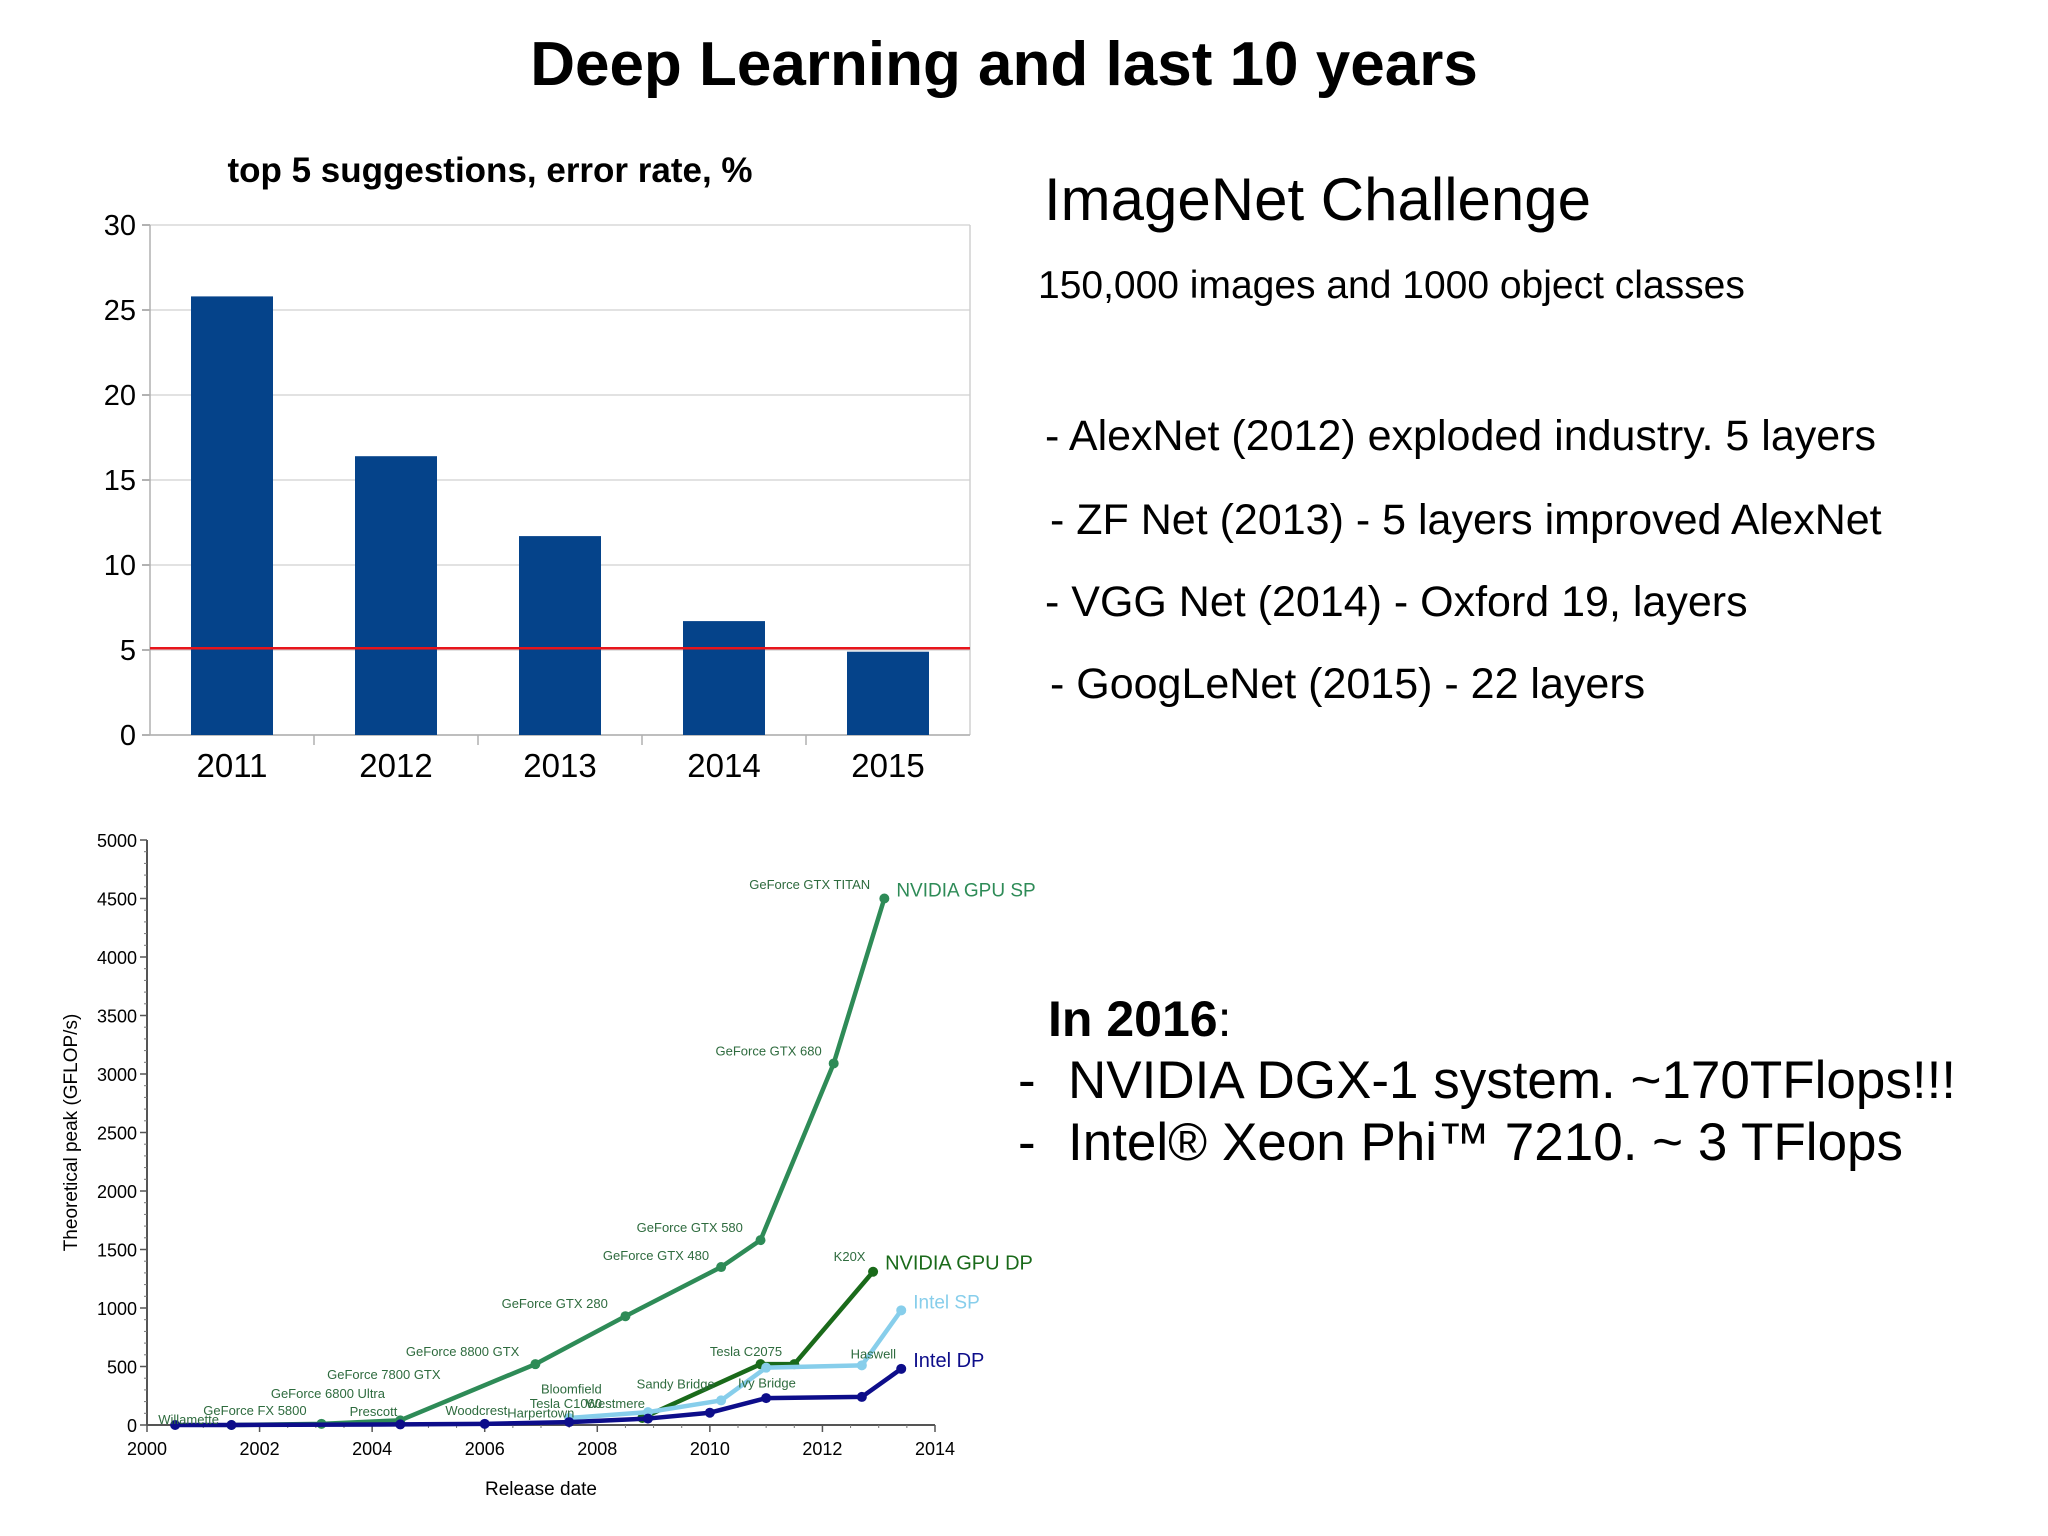 The width and height of the screenshot is (2048, 1536). Describe the element at coordinates (850, 1256) in the screenshot. I see `point-annotation: K20X` at that location.